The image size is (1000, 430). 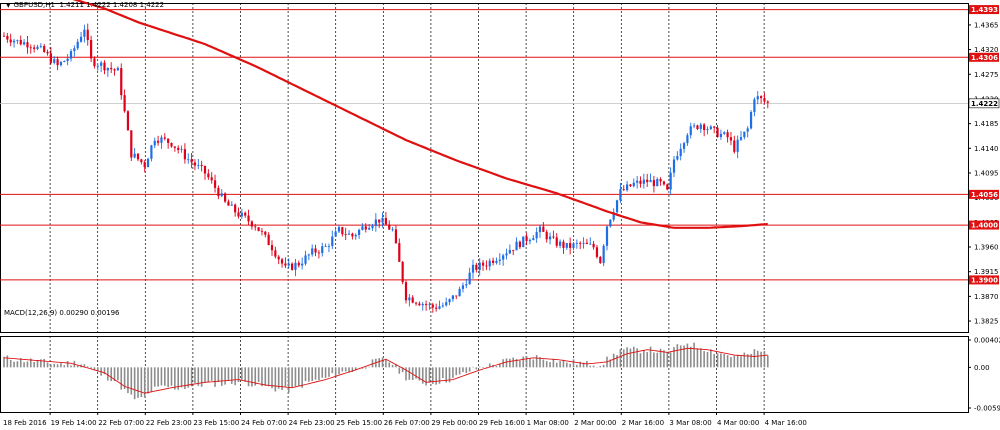 I want to click on price-axis-label: 1.4095, so click(x=986, y=173).